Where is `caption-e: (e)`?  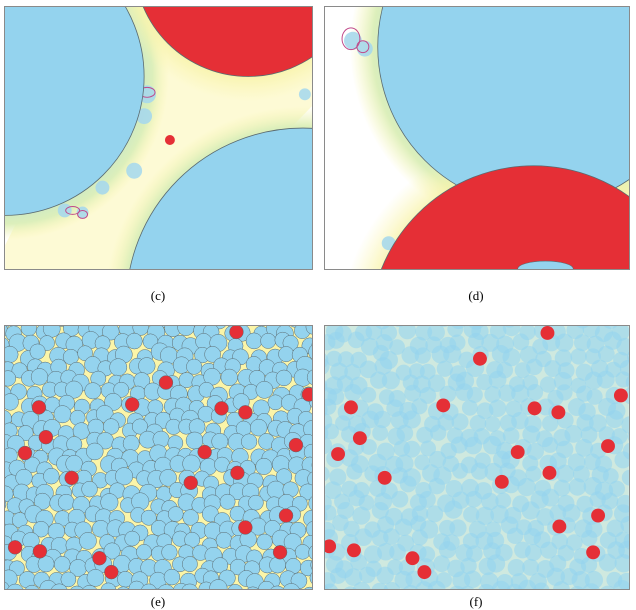 caption-e: (e) is located at coordinates (158, 602).